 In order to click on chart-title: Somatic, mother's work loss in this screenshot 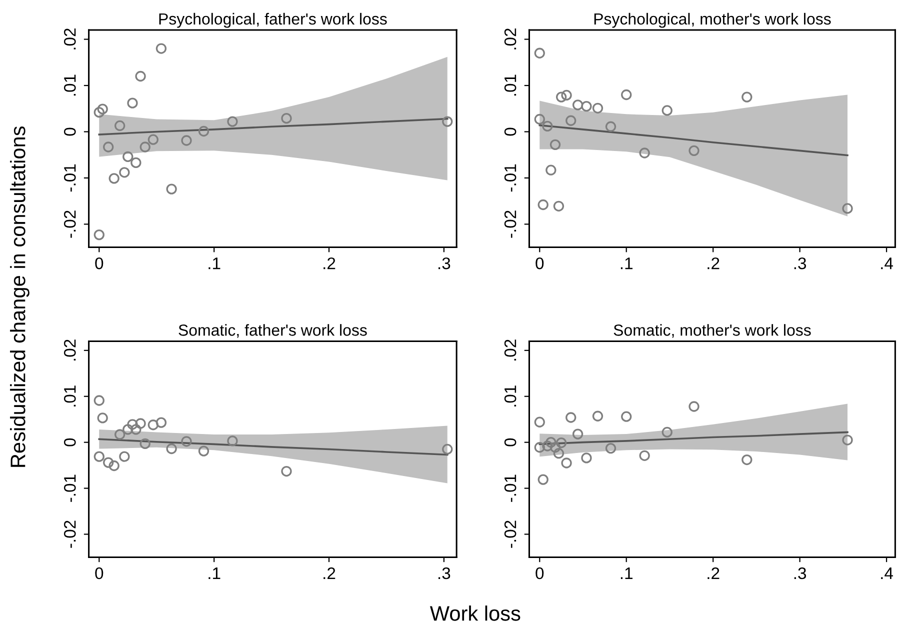, I will do `click(712, 331)`.